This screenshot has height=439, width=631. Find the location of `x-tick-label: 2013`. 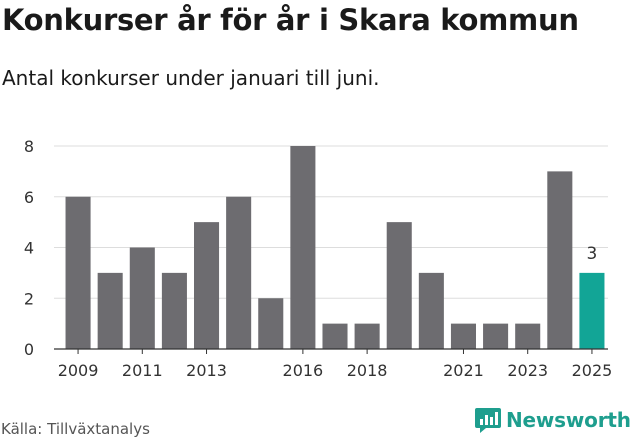

x-tick-label: 2013 is located at coordinates (206, 370).